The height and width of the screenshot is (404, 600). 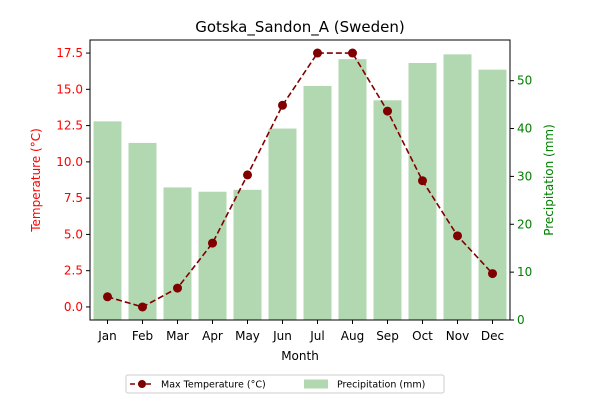 I want to click on precipitation-bar-jul, so click(x=318, y=203).